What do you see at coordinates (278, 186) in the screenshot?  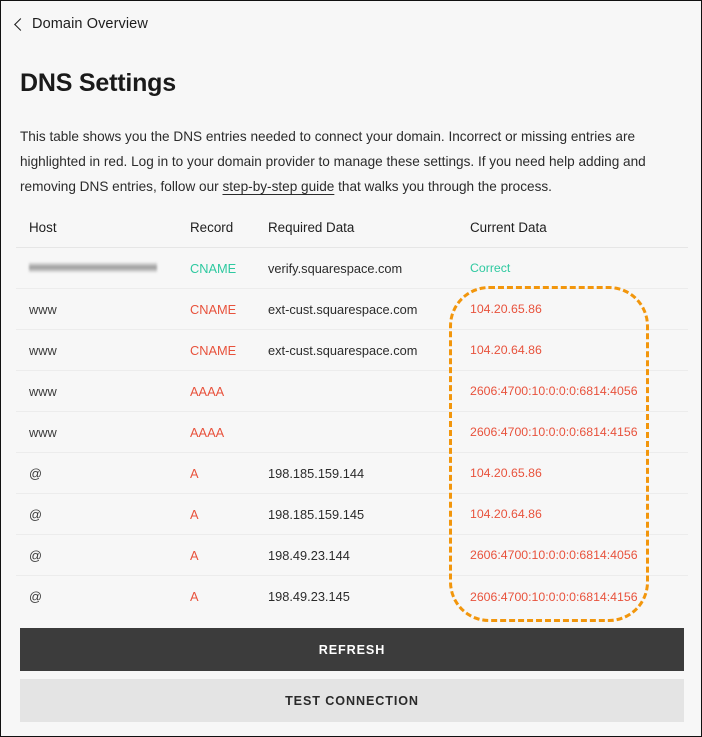 I see `step-by-step-guide-link: step-by-step guide` at bounding box center [278, 186].